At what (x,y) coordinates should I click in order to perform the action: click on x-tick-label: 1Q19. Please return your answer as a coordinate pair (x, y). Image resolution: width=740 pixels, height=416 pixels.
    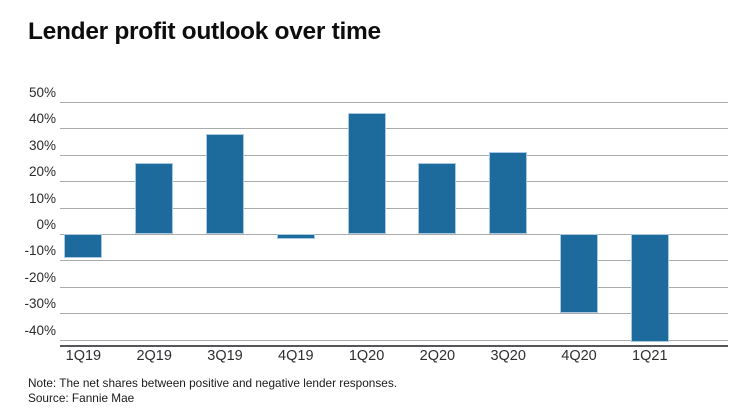
    Looking at the image, I should click on (83, 356).